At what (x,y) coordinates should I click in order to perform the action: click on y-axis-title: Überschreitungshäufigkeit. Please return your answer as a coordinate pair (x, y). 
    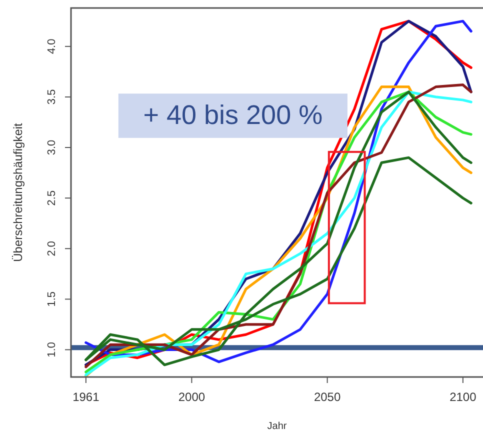
    Looking at the image, I should click on (18, 192).